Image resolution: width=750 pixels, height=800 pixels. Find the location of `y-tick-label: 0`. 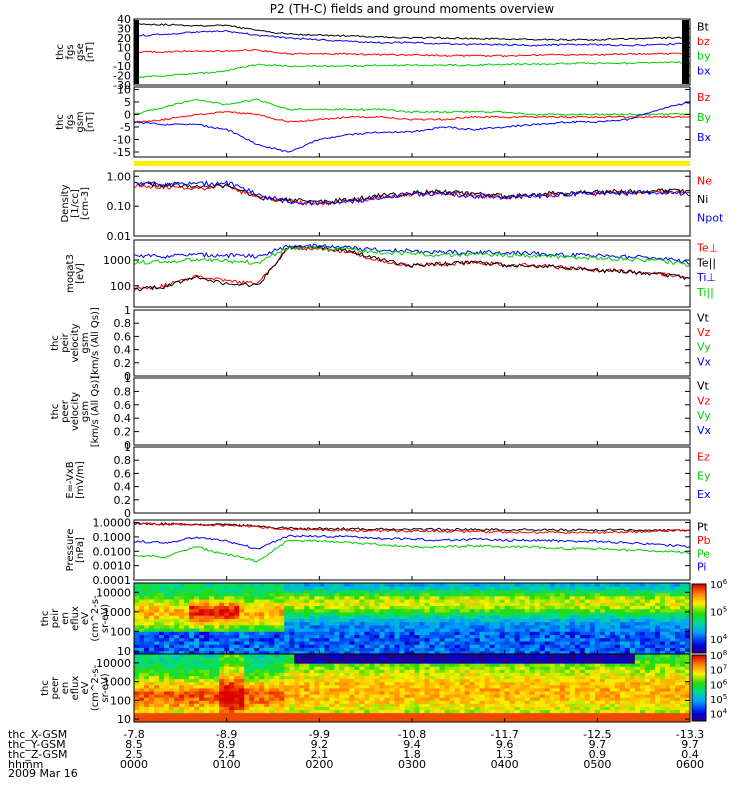

y-tick-label: 0 is located at coordinates (127, 376).